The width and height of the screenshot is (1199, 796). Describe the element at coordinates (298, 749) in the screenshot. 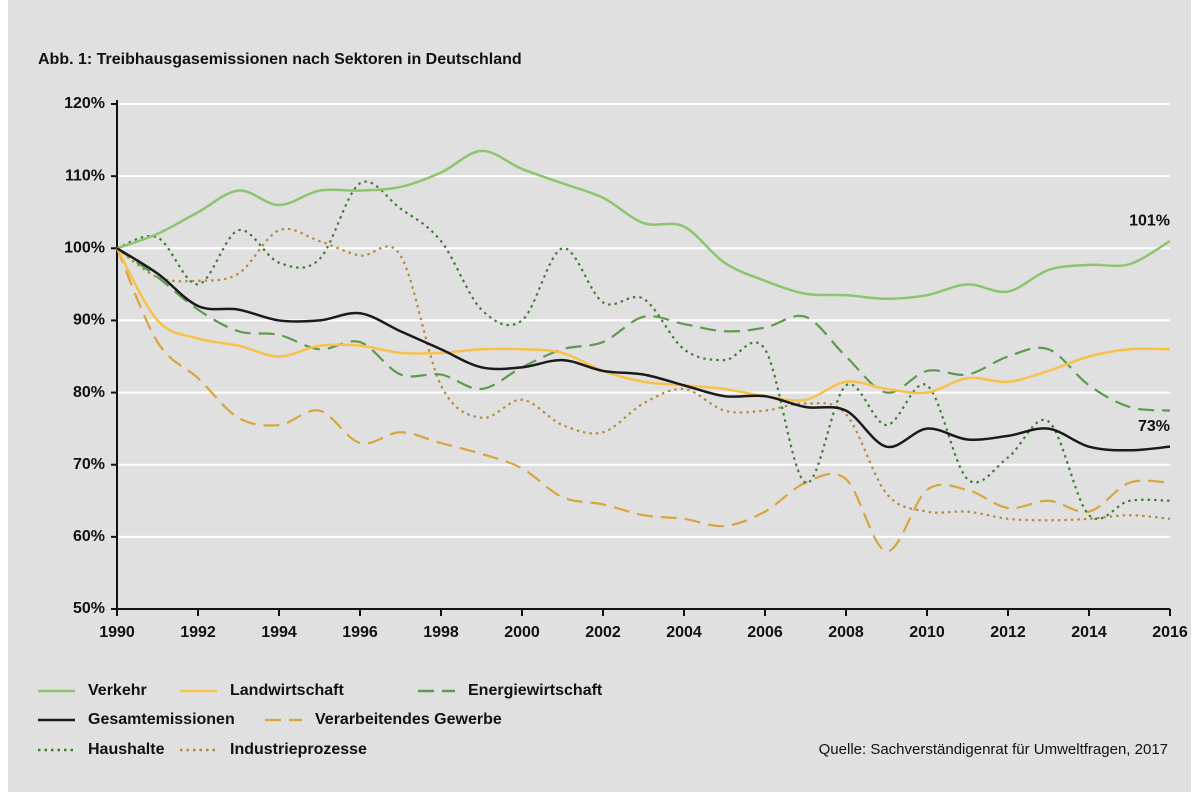

I see `legend-label: Industrieprozesse` at that location.